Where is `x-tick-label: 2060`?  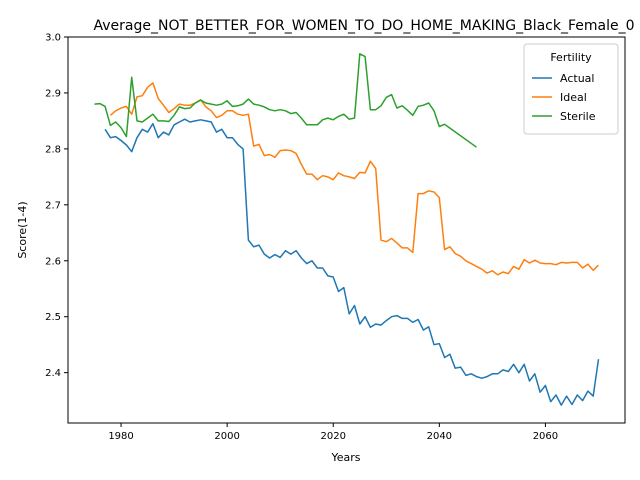
x-tick-label: 2060 is located at coordinates (545, 436).